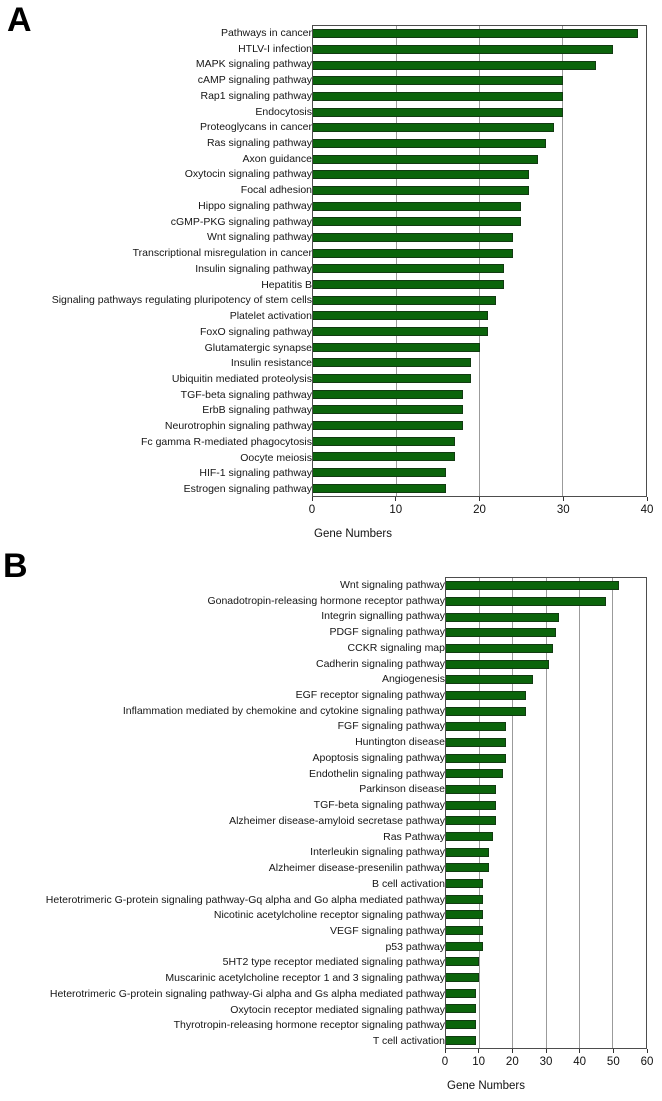 The image size is (662, 1101). Describe the element at coordinates (486, 1086) in the screenshot. I see `panel-b-x-axis-title: Gene Numbers` at that location.